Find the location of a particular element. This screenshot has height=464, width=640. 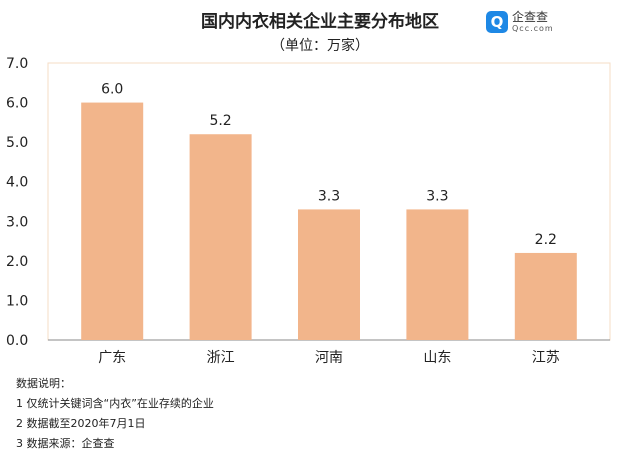

x-tick-label: 山东 is located at coordinates (437, 358).